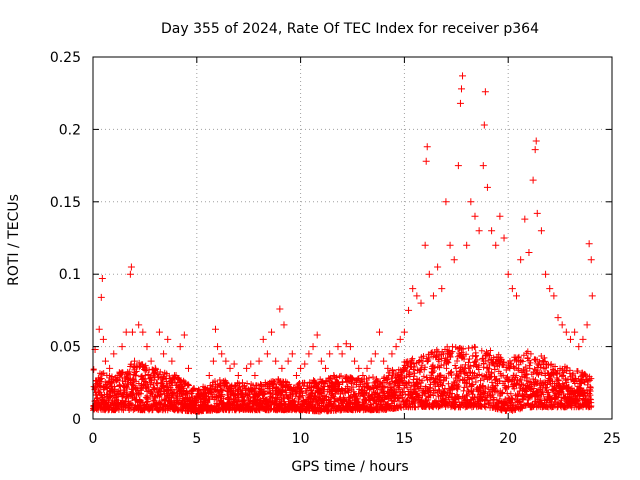  I want to click on y-tick-label: 0.1, so click(70, 275).